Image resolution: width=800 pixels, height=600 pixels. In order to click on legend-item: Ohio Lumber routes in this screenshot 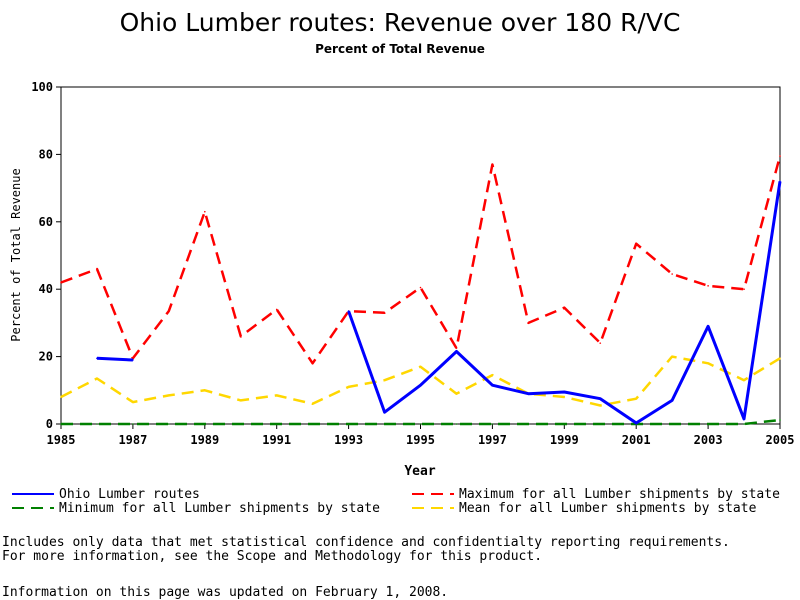, I will do `click(106, 494)`.